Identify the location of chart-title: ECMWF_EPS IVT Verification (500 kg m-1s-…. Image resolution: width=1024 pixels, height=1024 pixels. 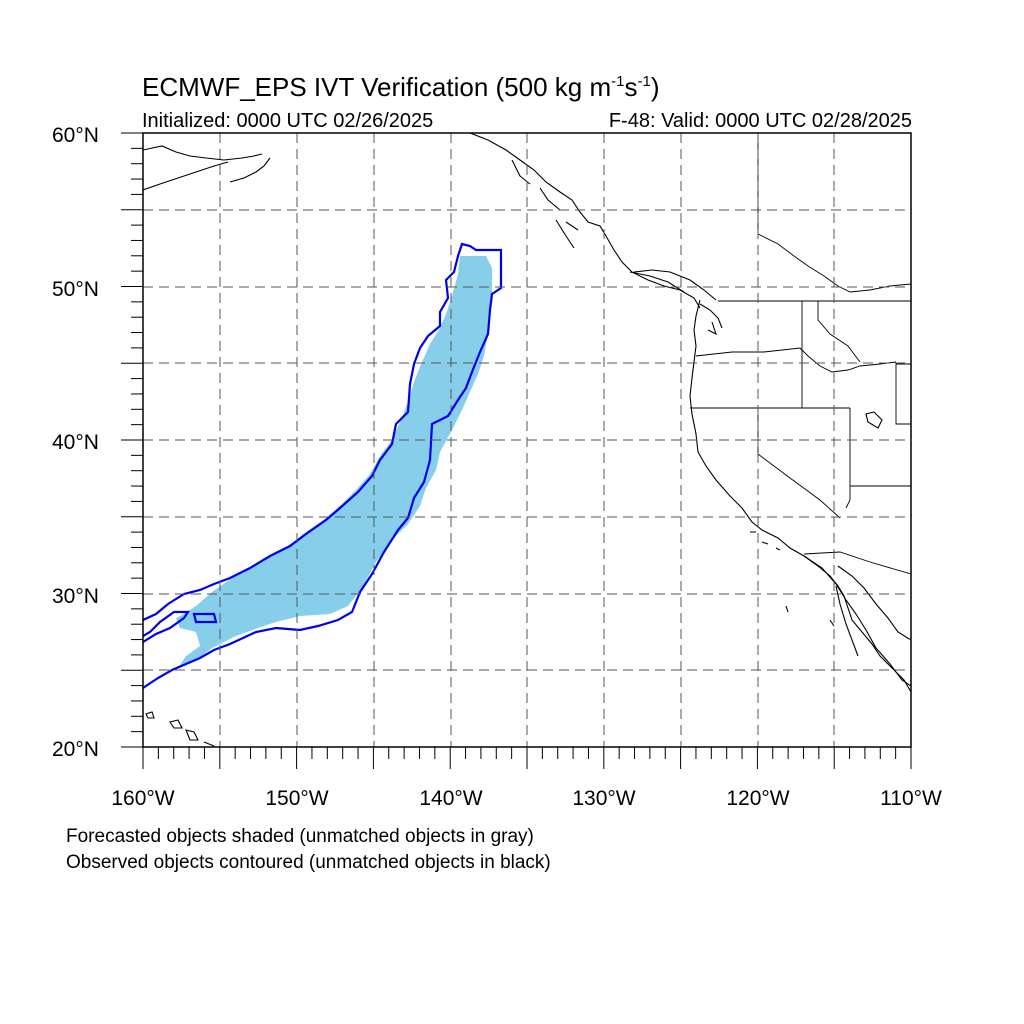
(401, 87).